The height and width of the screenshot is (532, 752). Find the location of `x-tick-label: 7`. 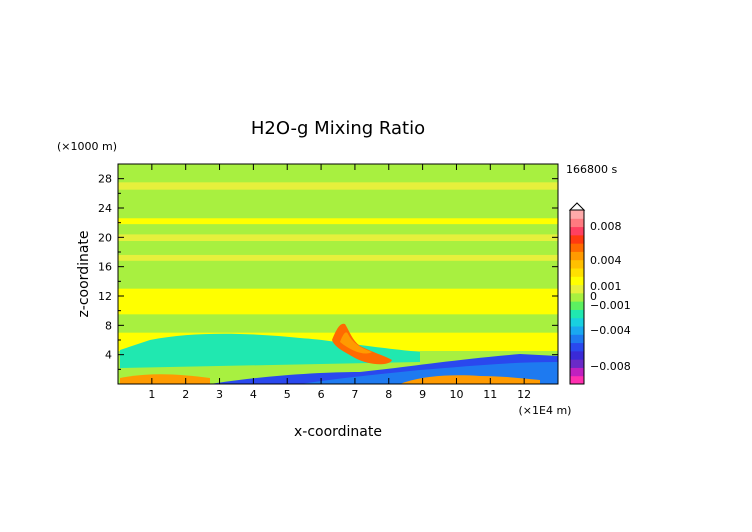

x-tick-label: 7 is located at coordinates (354, 394).